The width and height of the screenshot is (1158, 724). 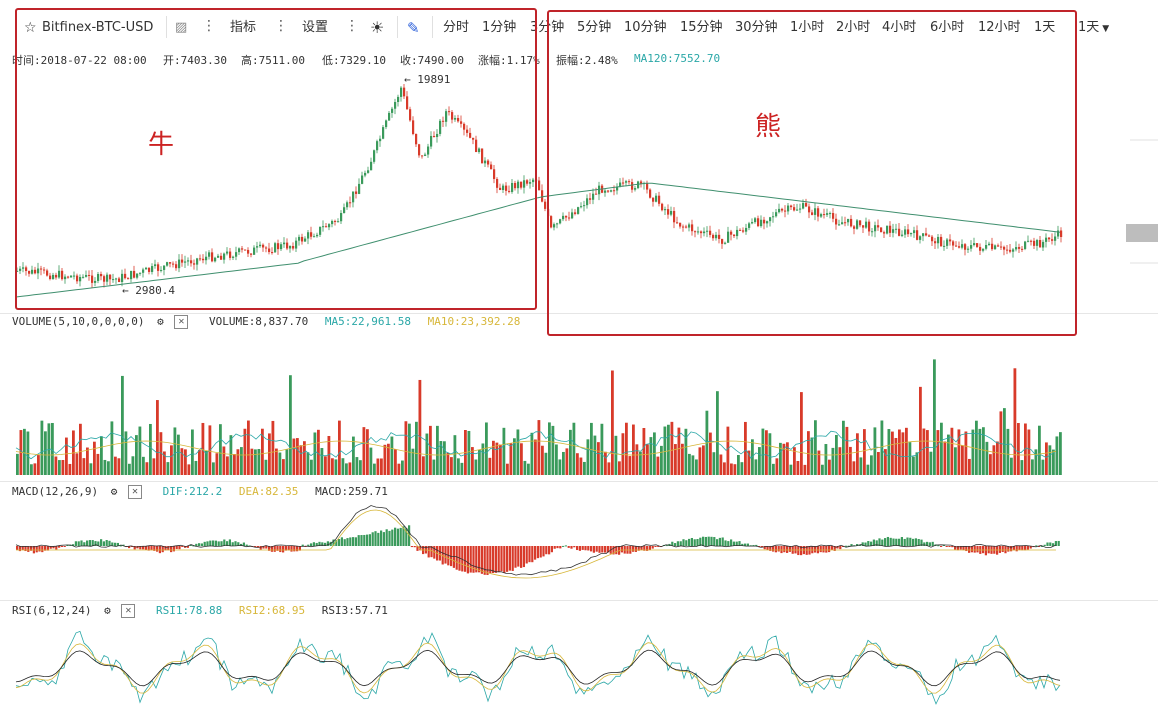 What do you see at coordinates (181, 27) in the screenshot?
I see `compare-icon: ▨` at bounding box center [181, 27].